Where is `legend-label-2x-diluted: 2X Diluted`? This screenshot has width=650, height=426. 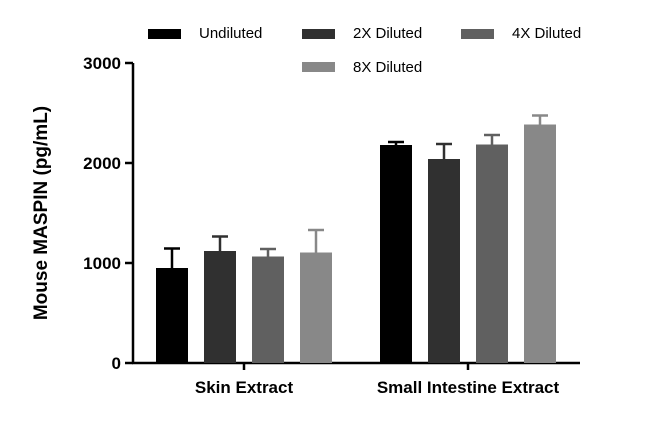
legend-label-2x-diluted: 2X Diluted is located at coordinates (387, 33).